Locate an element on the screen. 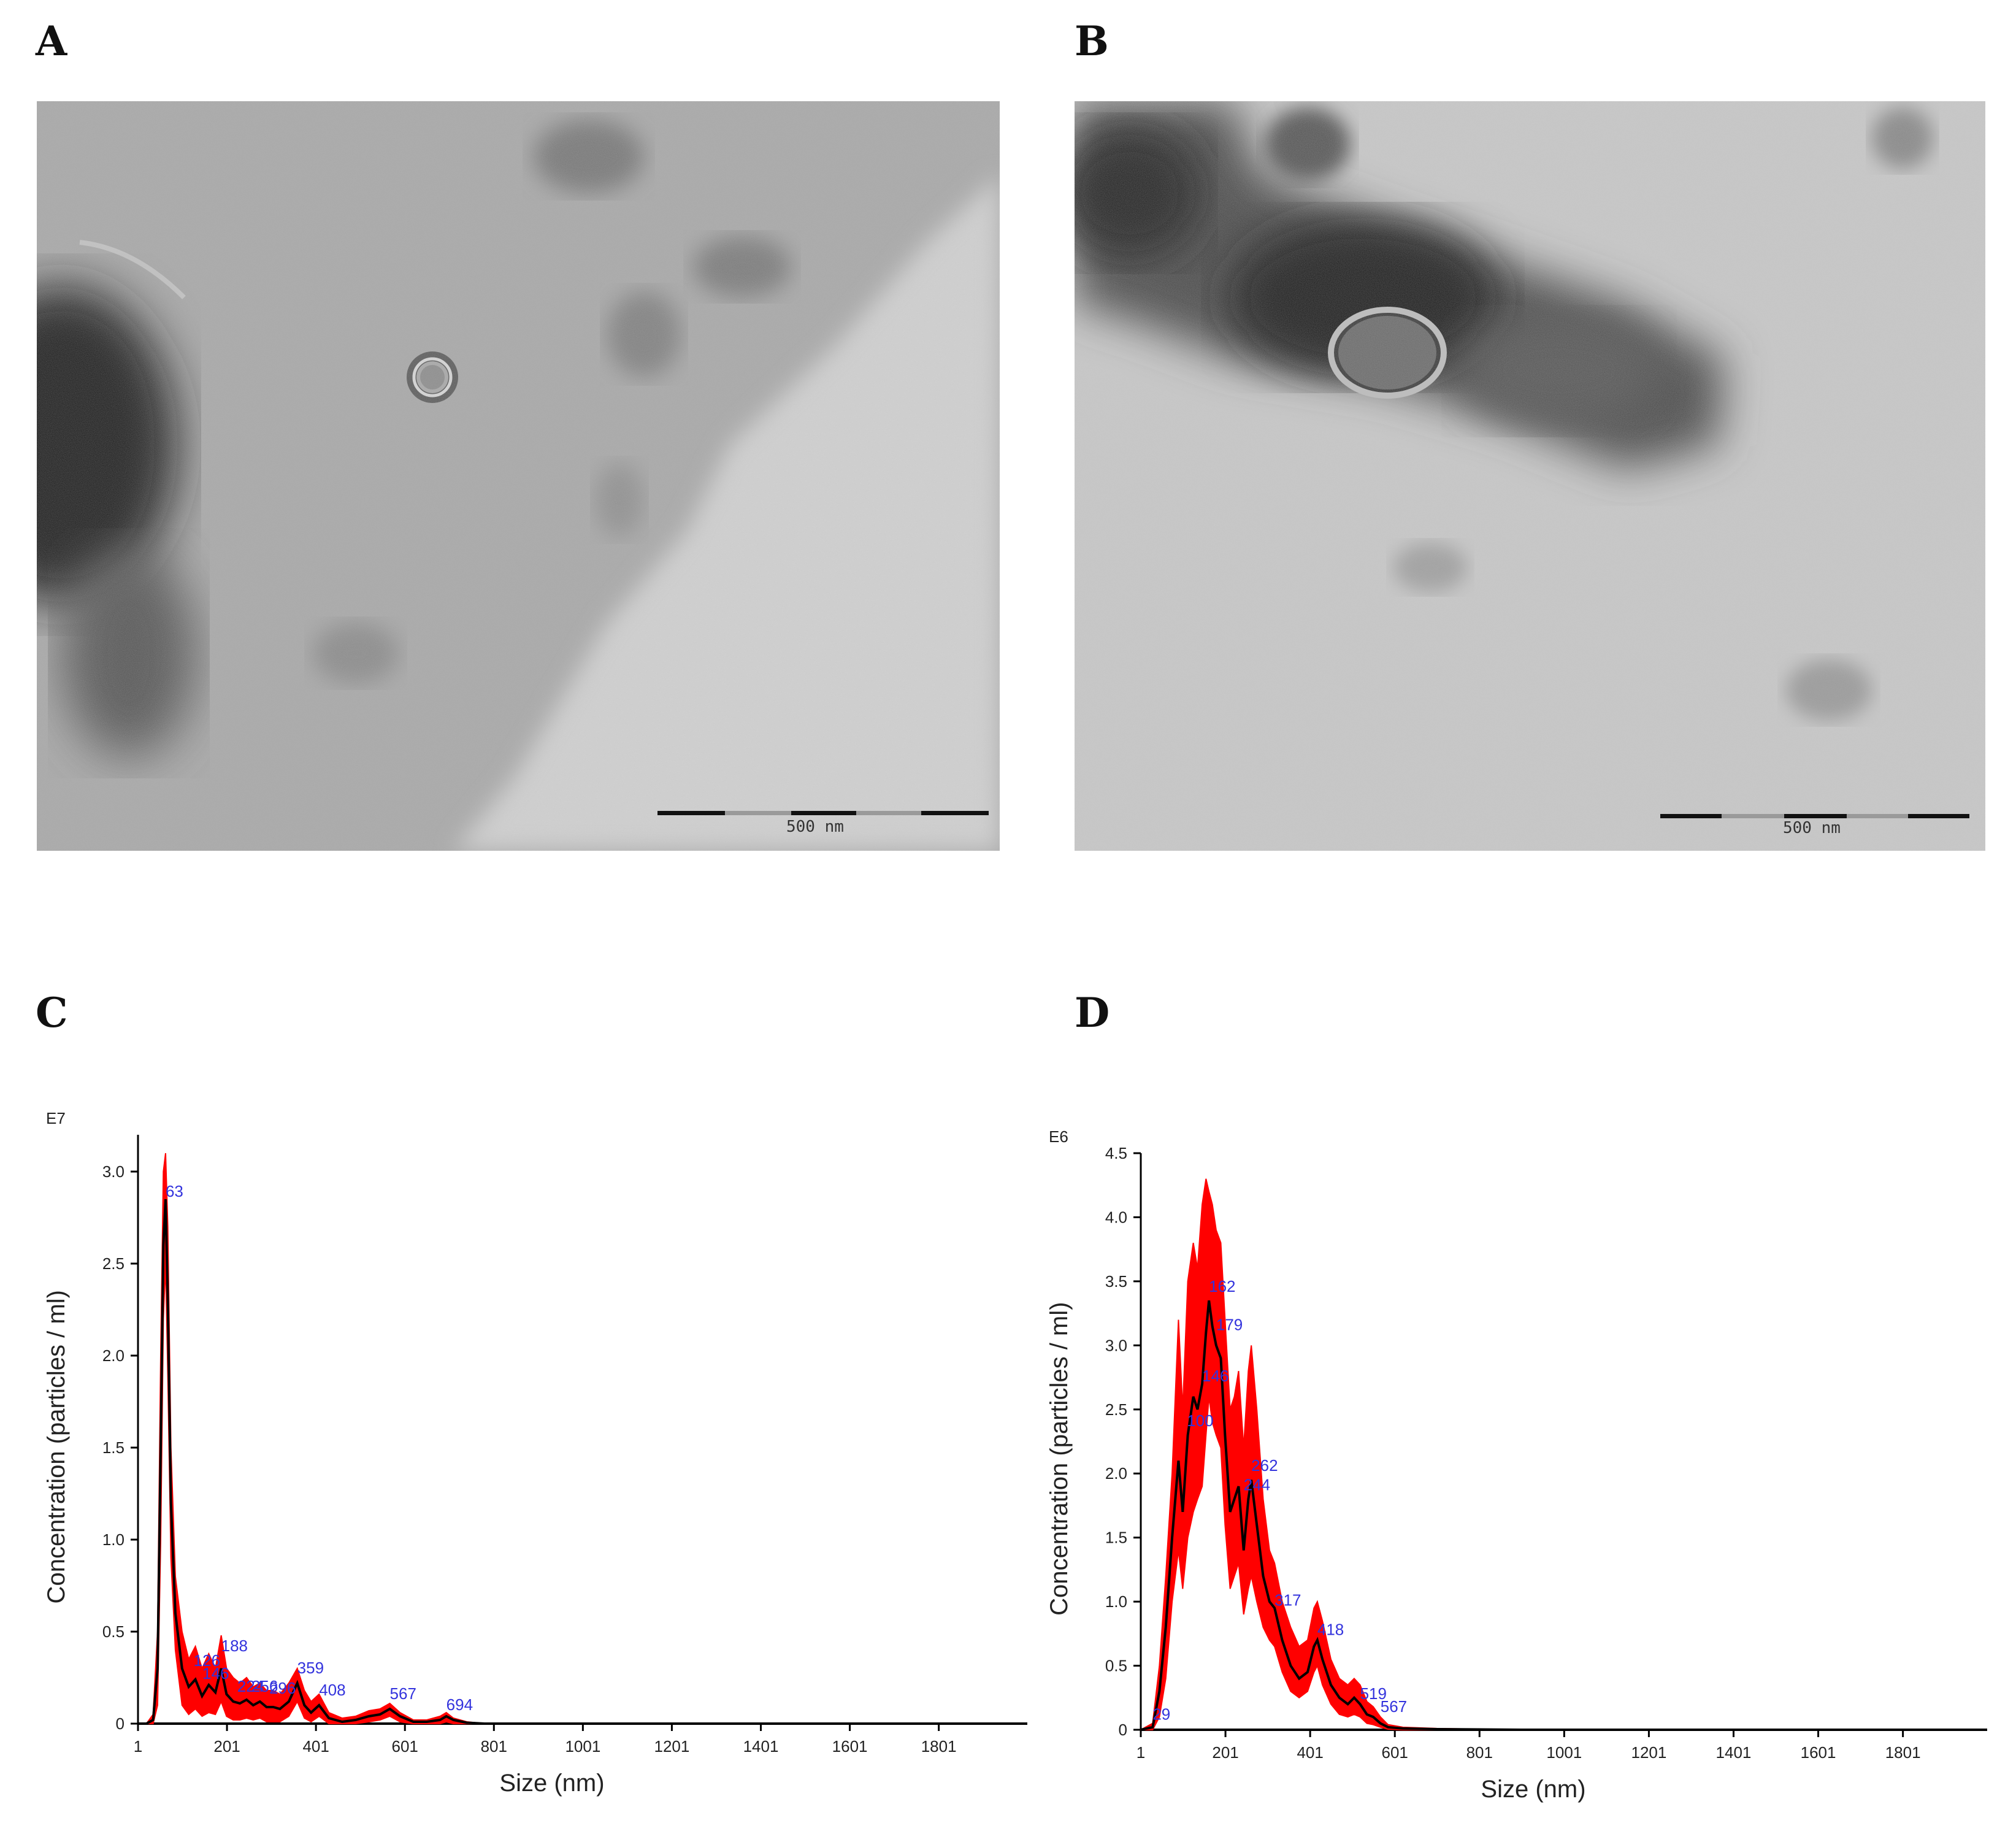 The width and height of the screenshot is (2016, 1823). scale-bar-b is located at coordinates (1815, 816).